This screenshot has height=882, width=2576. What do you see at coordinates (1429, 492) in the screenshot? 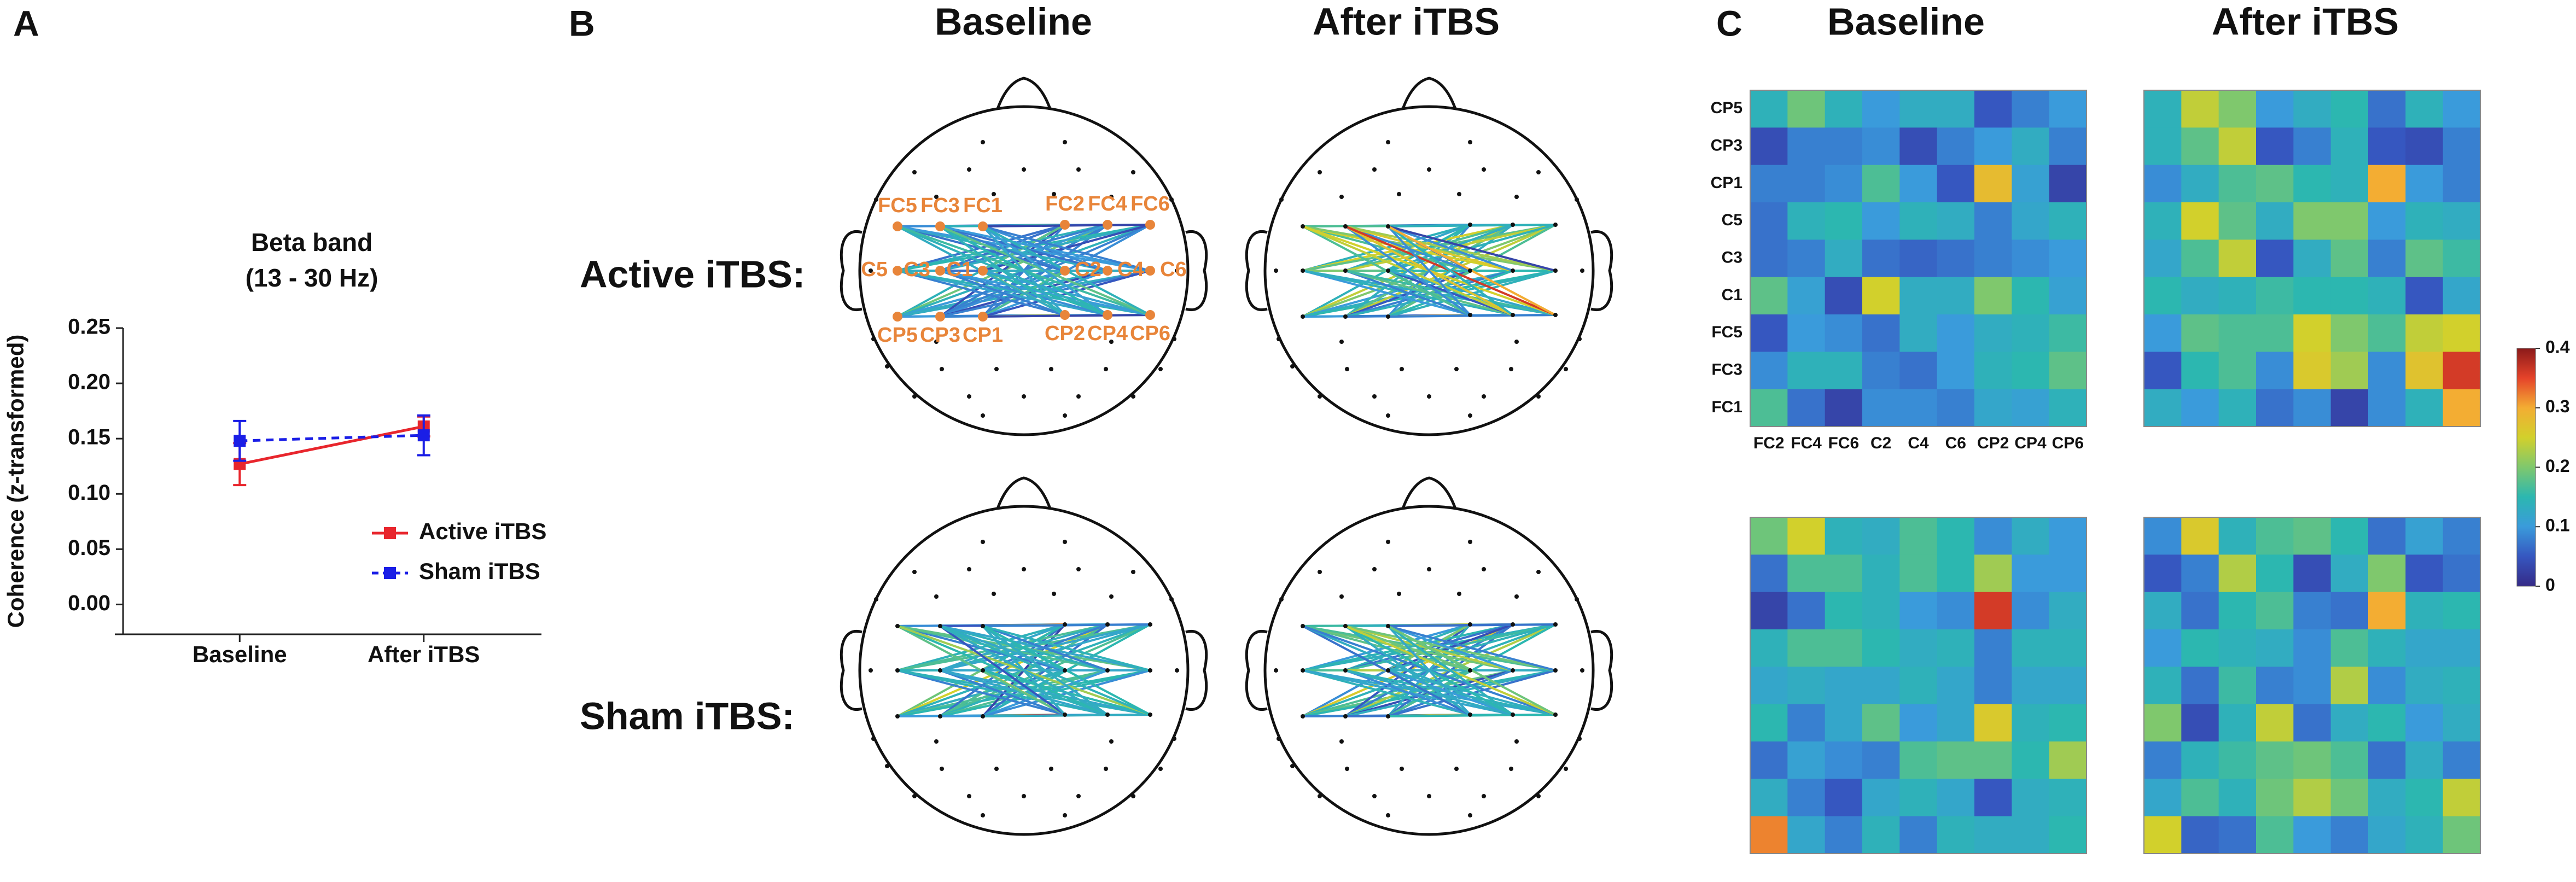
I see `head-nose` at bounding box center [1429, 492].